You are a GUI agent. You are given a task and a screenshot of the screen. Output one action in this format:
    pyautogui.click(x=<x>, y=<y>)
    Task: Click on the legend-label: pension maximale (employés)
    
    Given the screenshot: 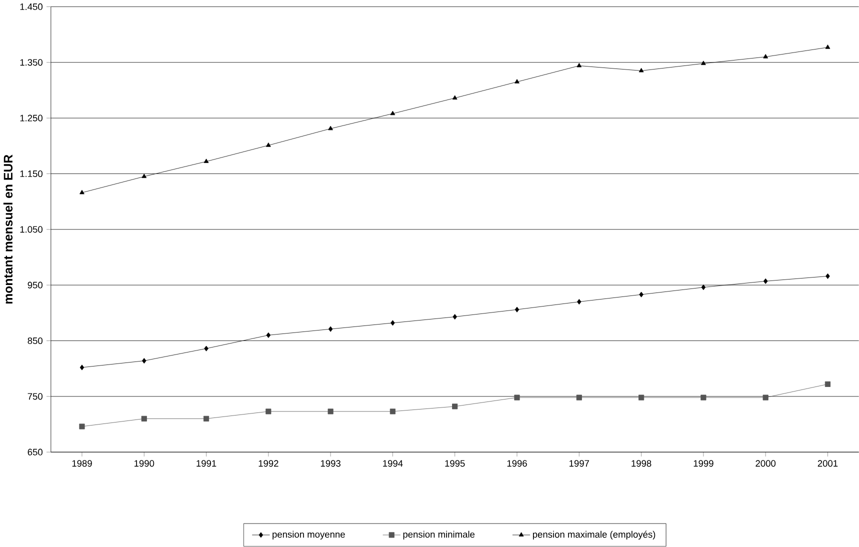 What is the action you would take?
    pyautogui.click(x=594, y=535)
    